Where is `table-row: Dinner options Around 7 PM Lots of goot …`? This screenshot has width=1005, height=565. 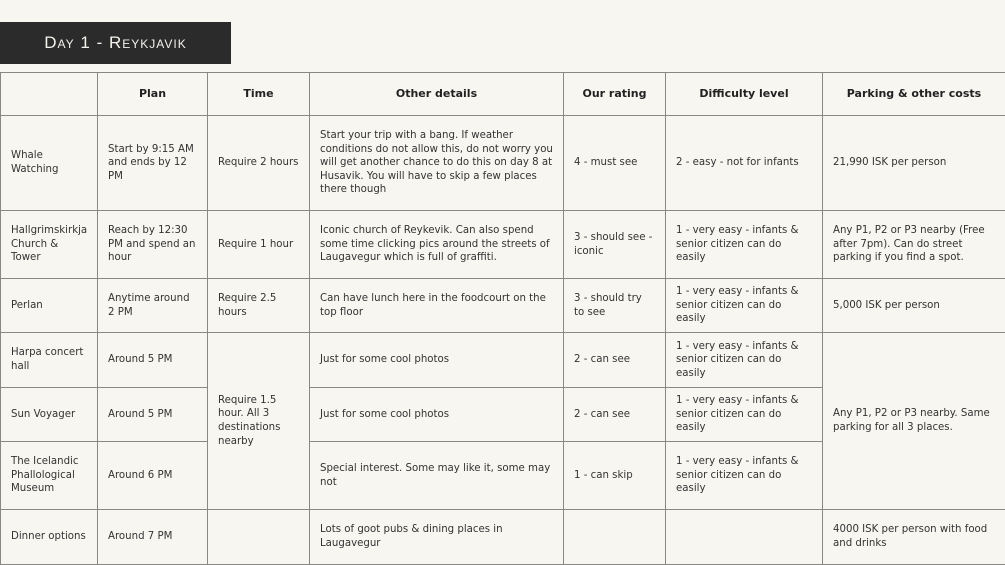
table-row: Dinner options Around 7 PM Lots of goot … is located at coordinates (502, 537).